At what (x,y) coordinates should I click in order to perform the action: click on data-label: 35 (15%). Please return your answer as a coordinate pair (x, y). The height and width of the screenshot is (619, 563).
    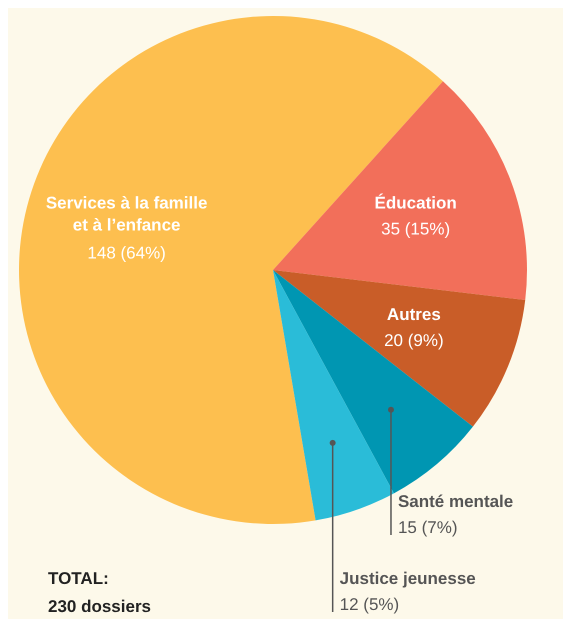
    Looking at the image, I should click on (415, 228).